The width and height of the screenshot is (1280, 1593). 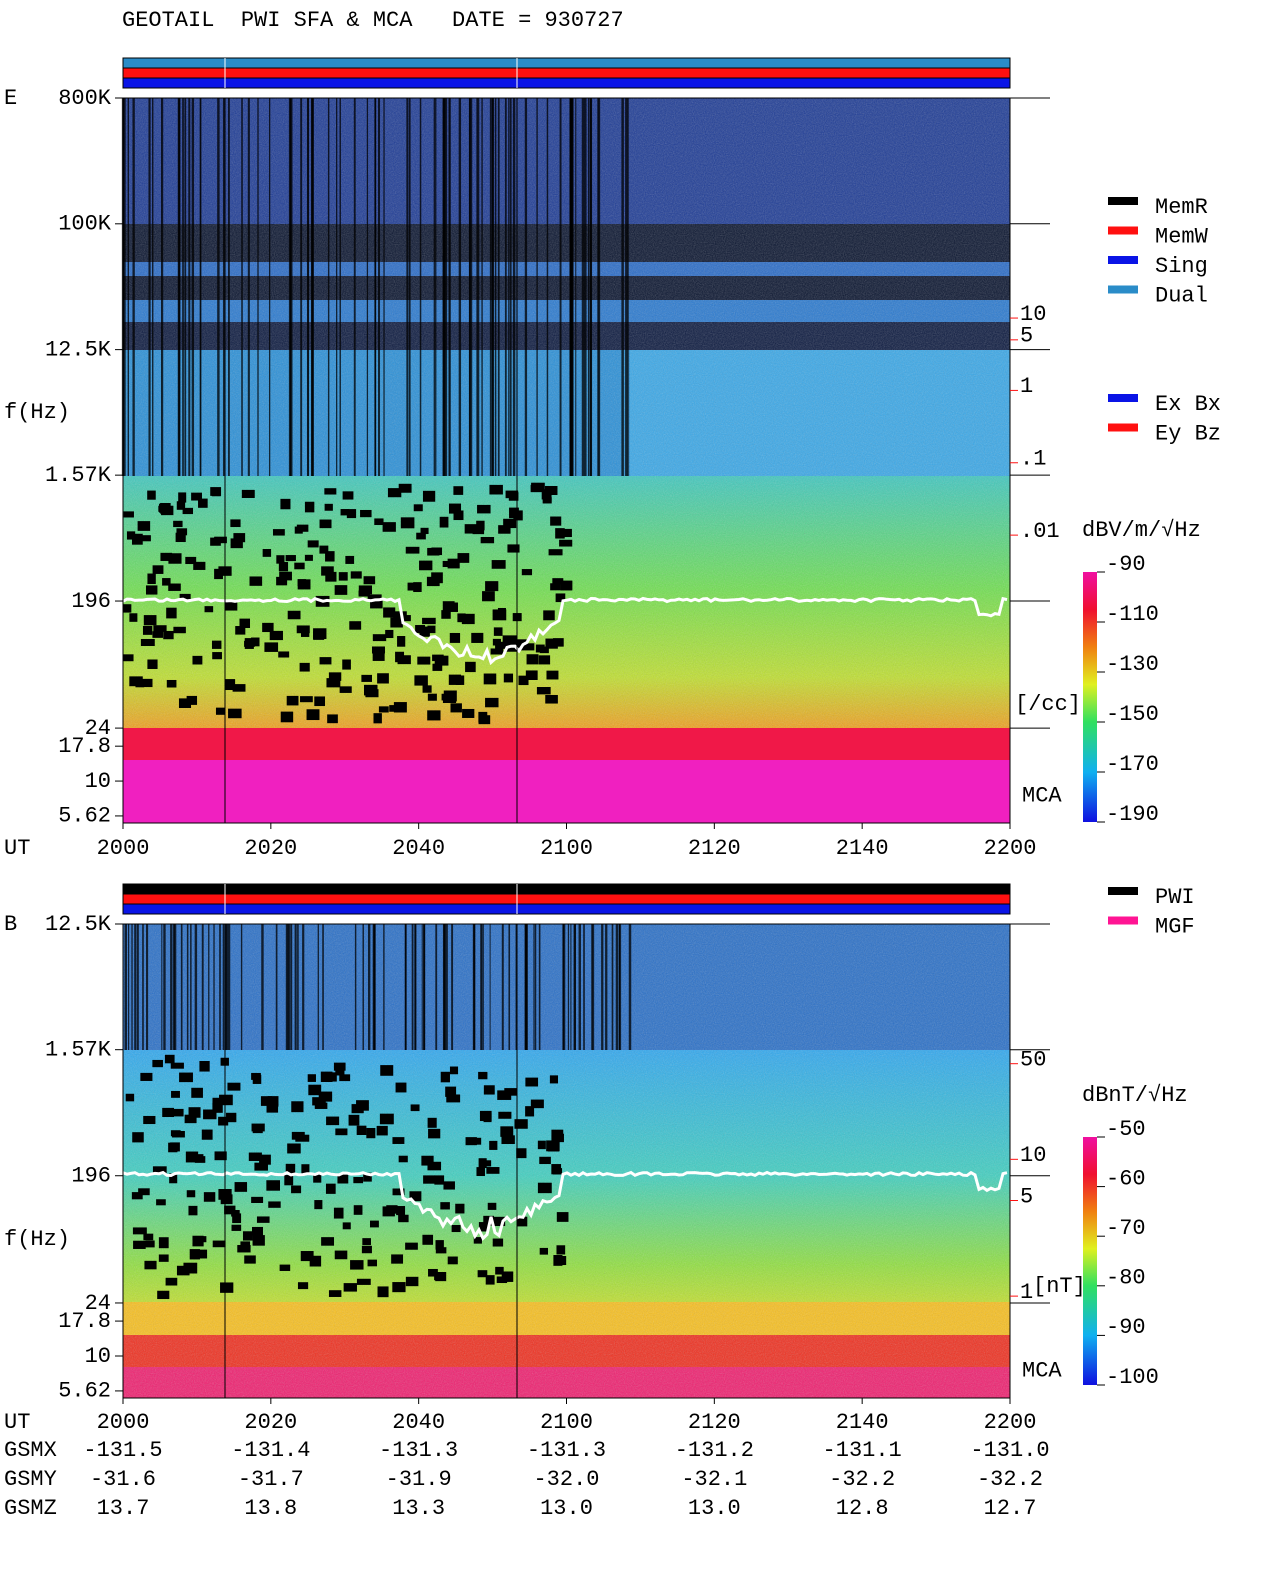 I want to click on colorbar-tick-label: -100, so click(x=1132, y=1377).